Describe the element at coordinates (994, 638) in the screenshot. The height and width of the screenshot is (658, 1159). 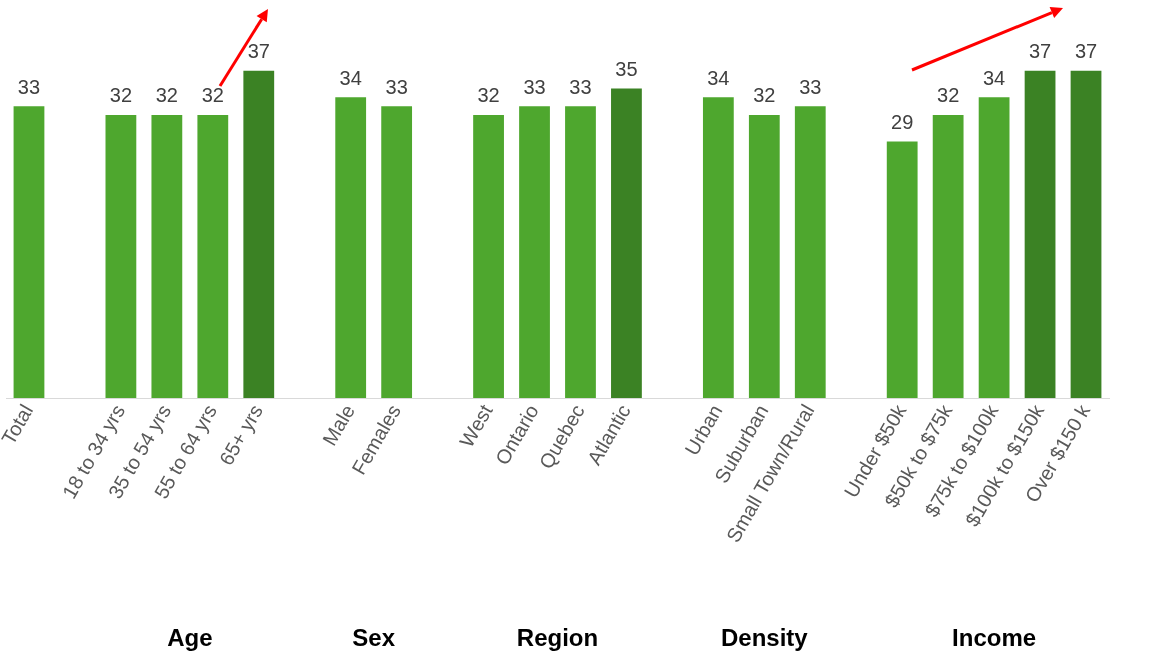
I see `text: Income` at that location.